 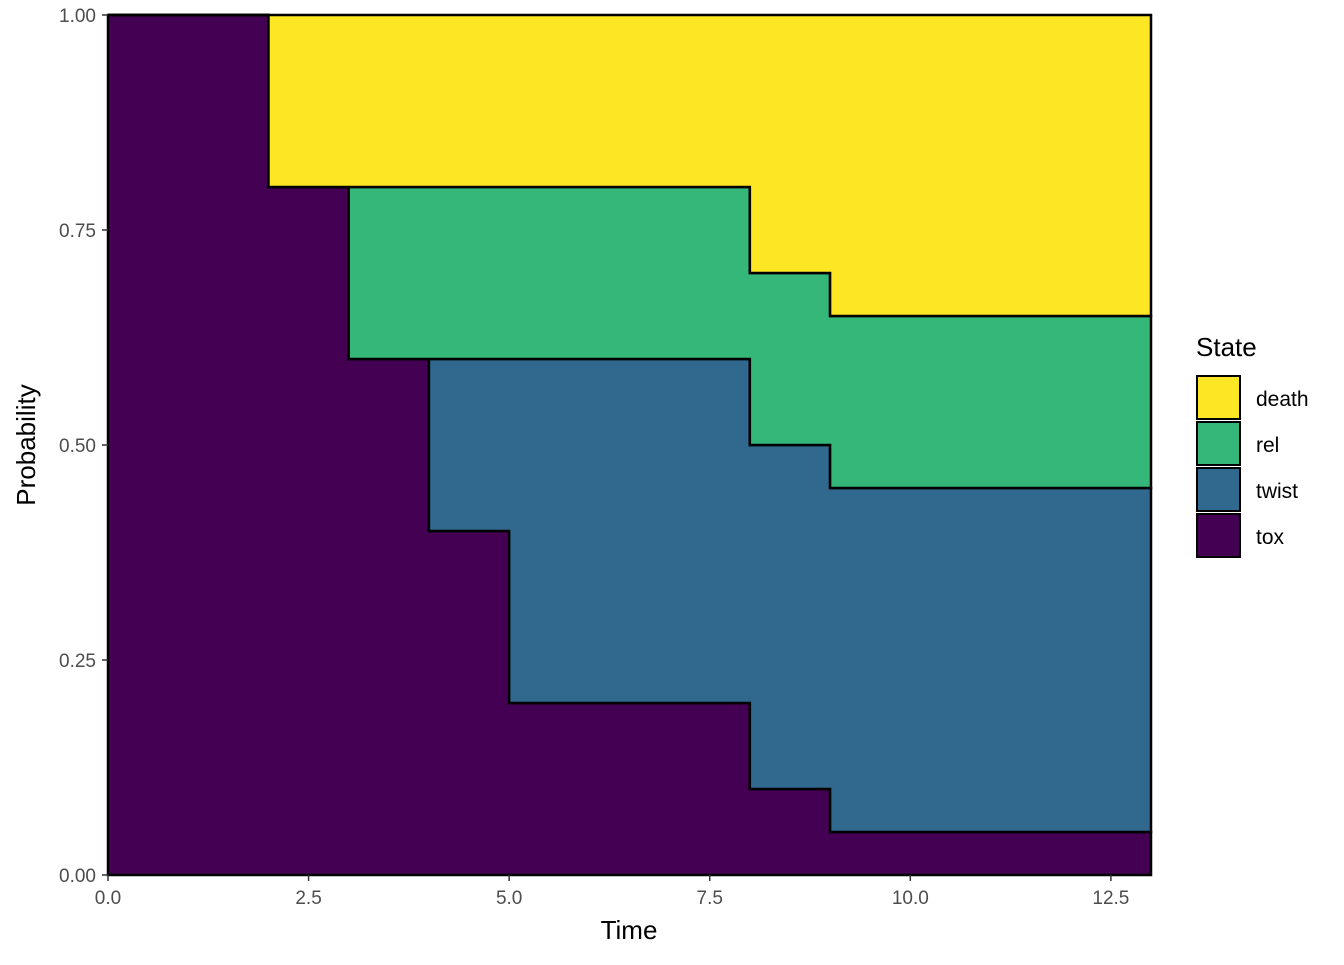 What do you see at coordinates (77, 231) in the screenshot?
I see `y-tick-label: 0.75` at bounding box center [77, 231].